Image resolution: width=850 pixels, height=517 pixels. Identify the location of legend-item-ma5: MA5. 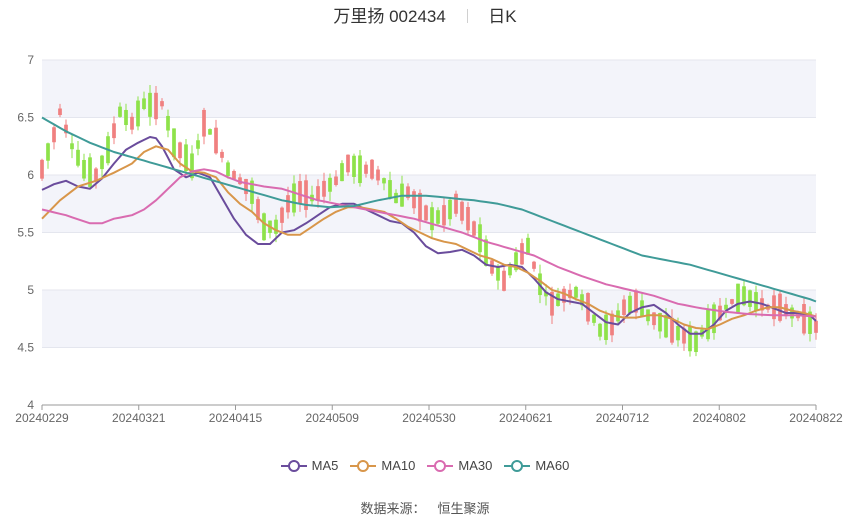
(309, 465).